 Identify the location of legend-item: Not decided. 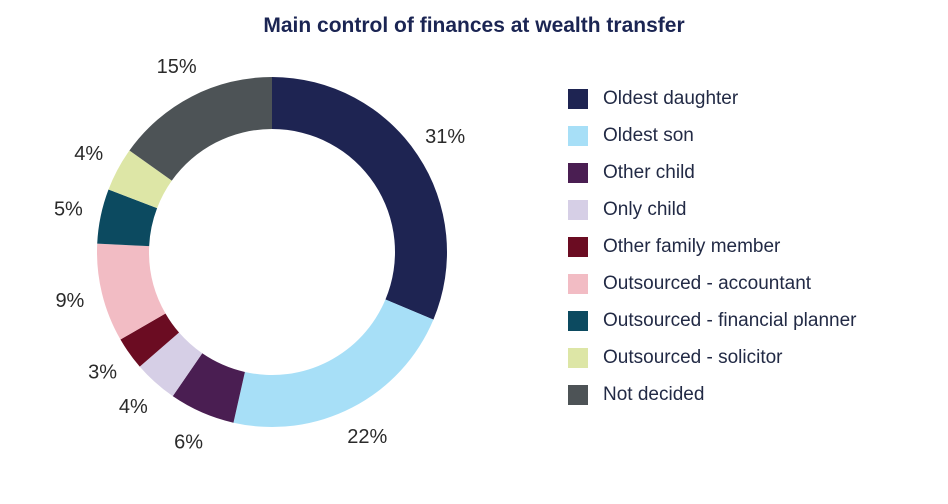
(712, 394).